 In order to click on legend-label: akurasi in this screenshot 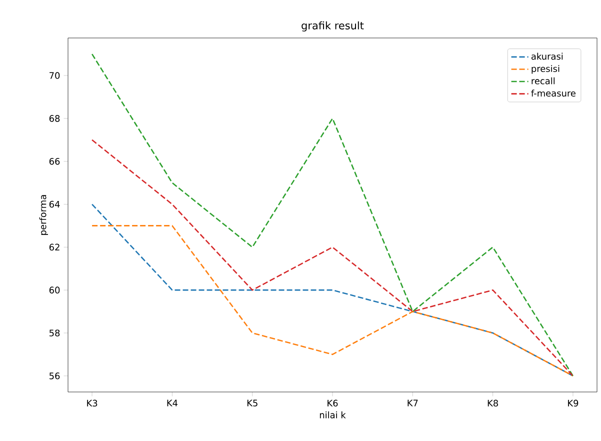, I will do `click(547, 56)`.